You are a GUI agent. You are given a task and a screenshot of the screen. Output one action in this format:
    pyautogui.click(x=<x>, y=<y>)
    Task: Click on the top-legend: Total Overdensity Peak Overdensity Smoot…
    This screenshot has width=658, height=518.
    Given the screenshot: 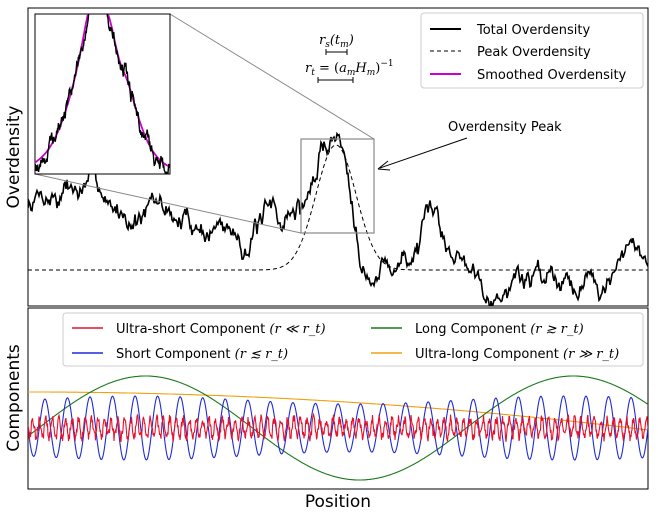 What is the action you would take?
    pyautogui.click(x=532, y=50)
    